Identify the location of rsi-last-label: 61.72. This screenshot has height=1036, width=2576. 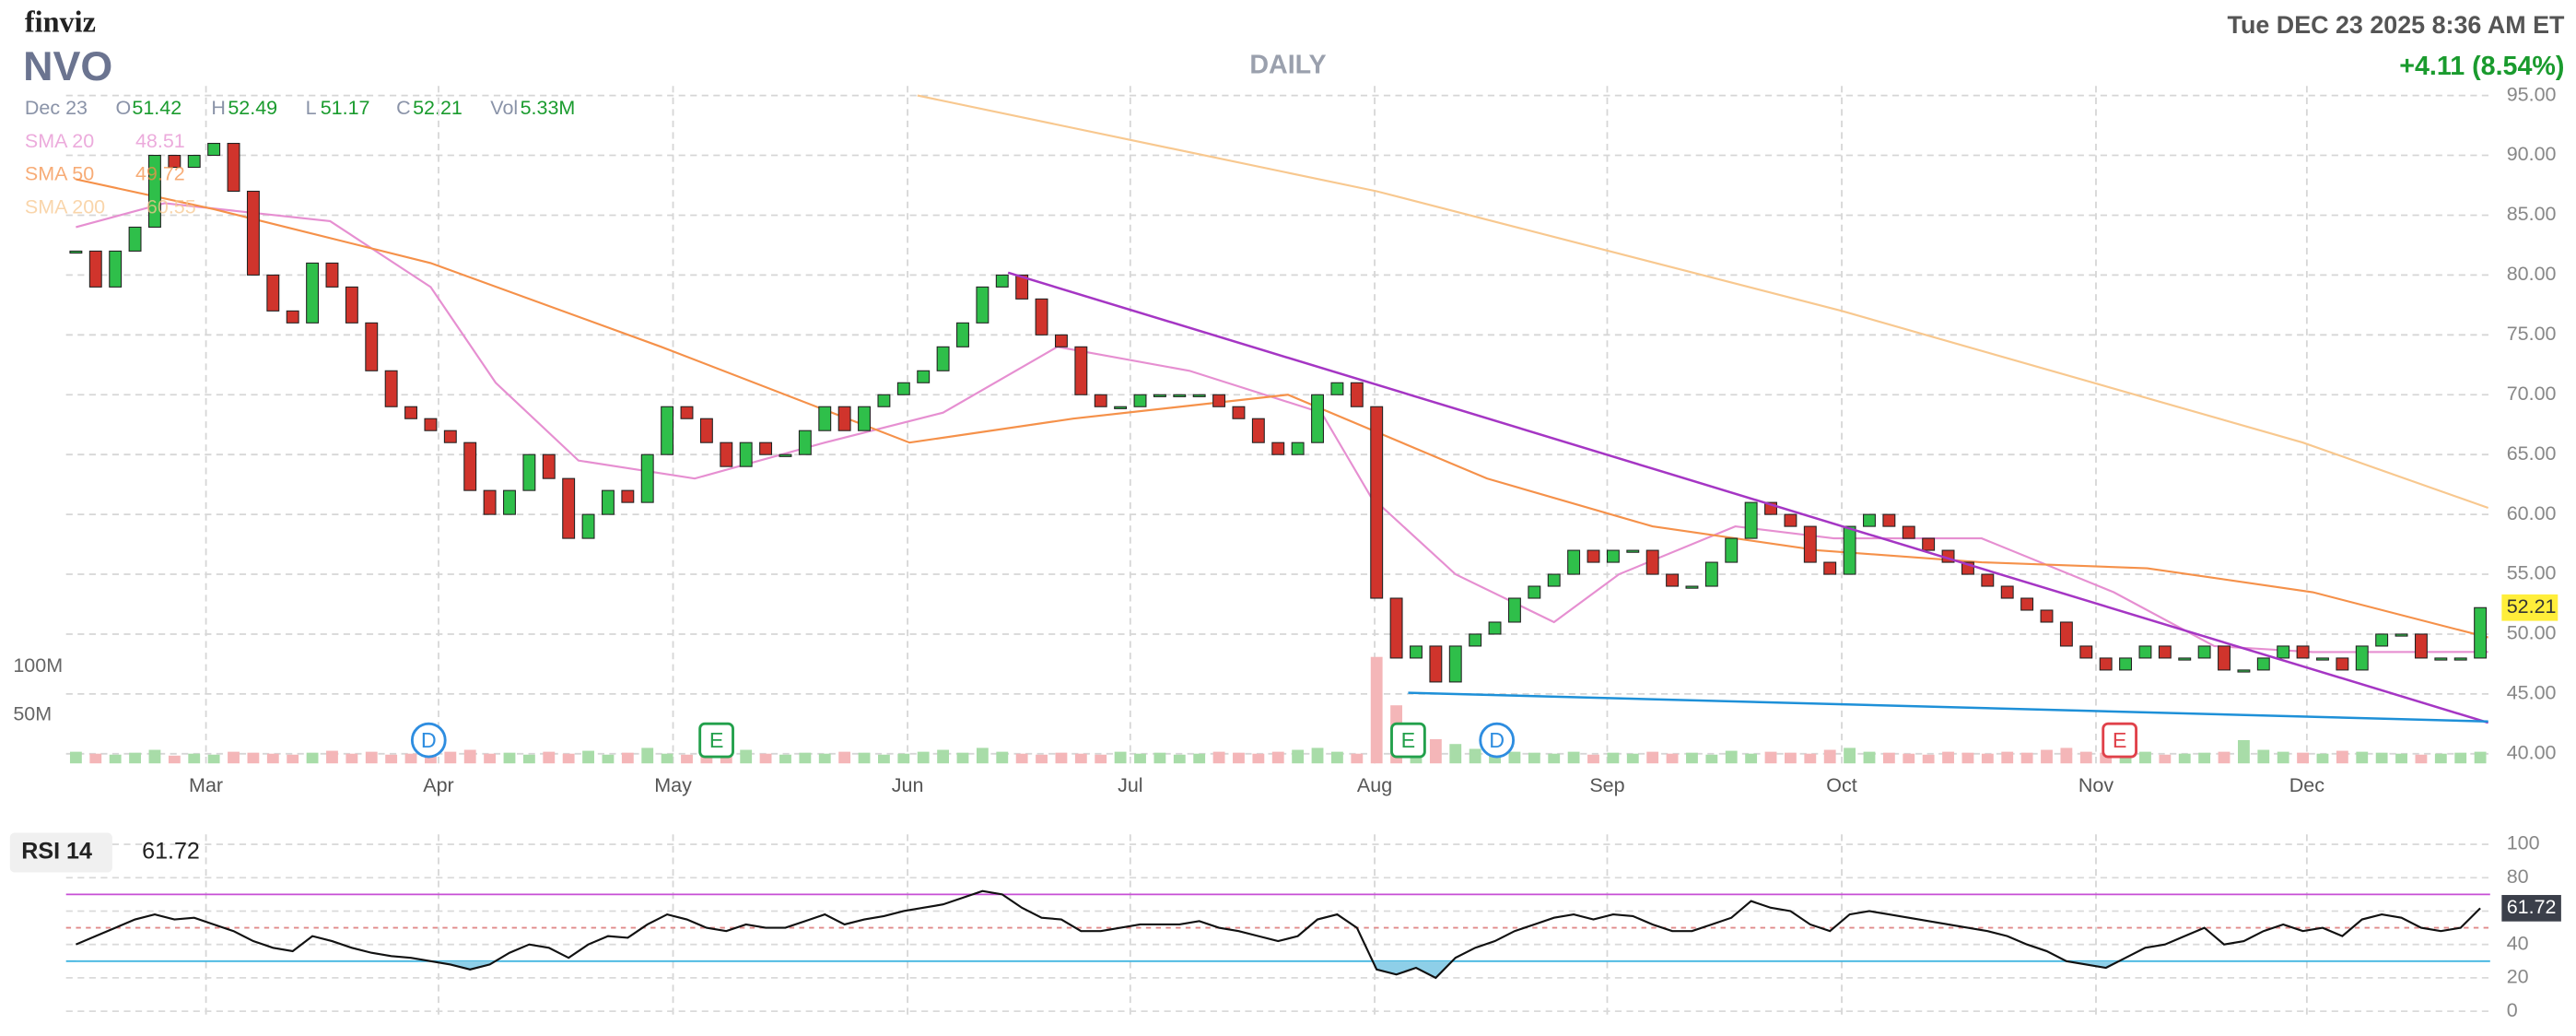
(2532, 907).